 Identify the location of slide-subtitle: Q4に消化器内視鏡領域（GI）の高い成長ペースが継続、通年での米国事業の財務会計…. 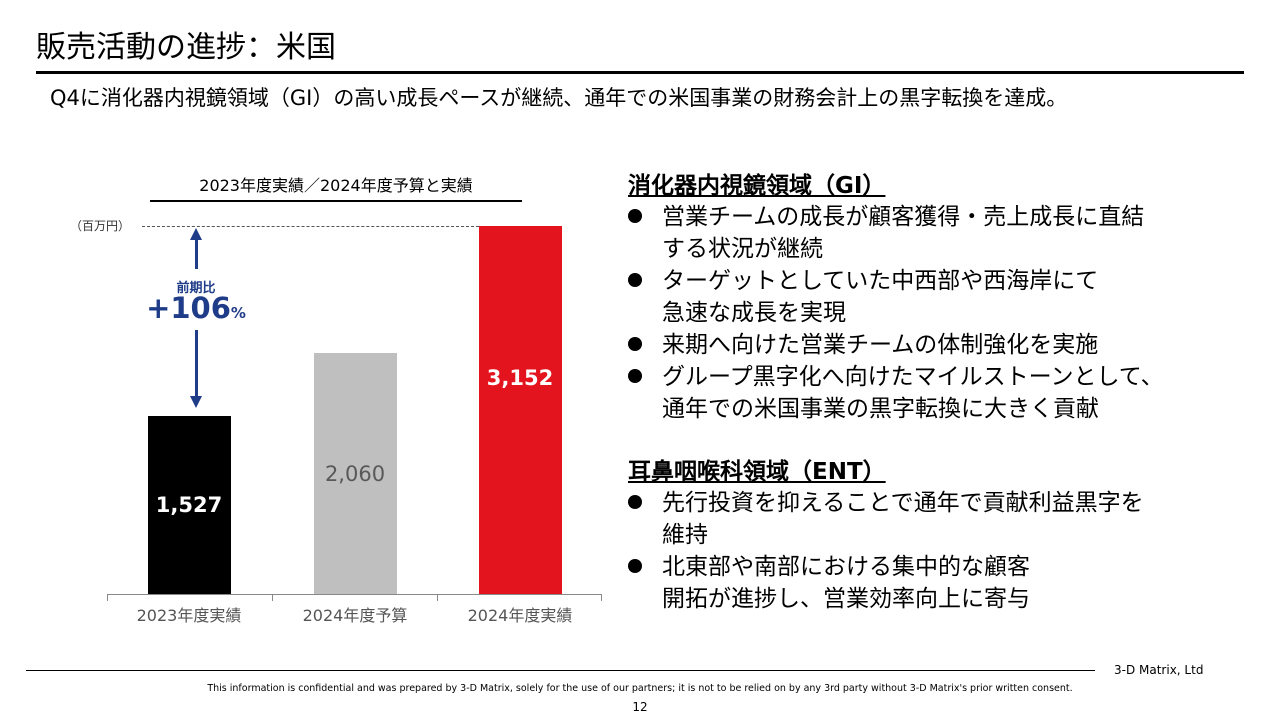
(559, 98).